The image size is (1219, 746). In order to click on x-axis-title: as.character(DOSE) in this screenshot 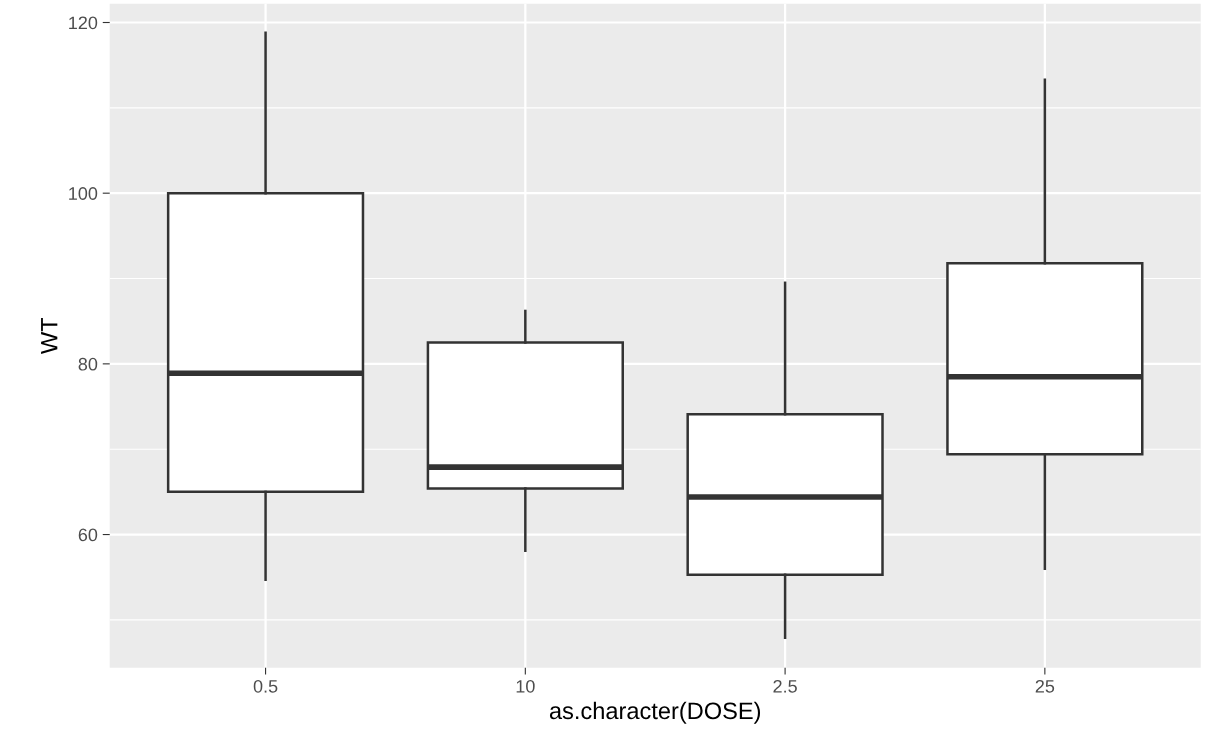, I will do `click(655, 712)`.